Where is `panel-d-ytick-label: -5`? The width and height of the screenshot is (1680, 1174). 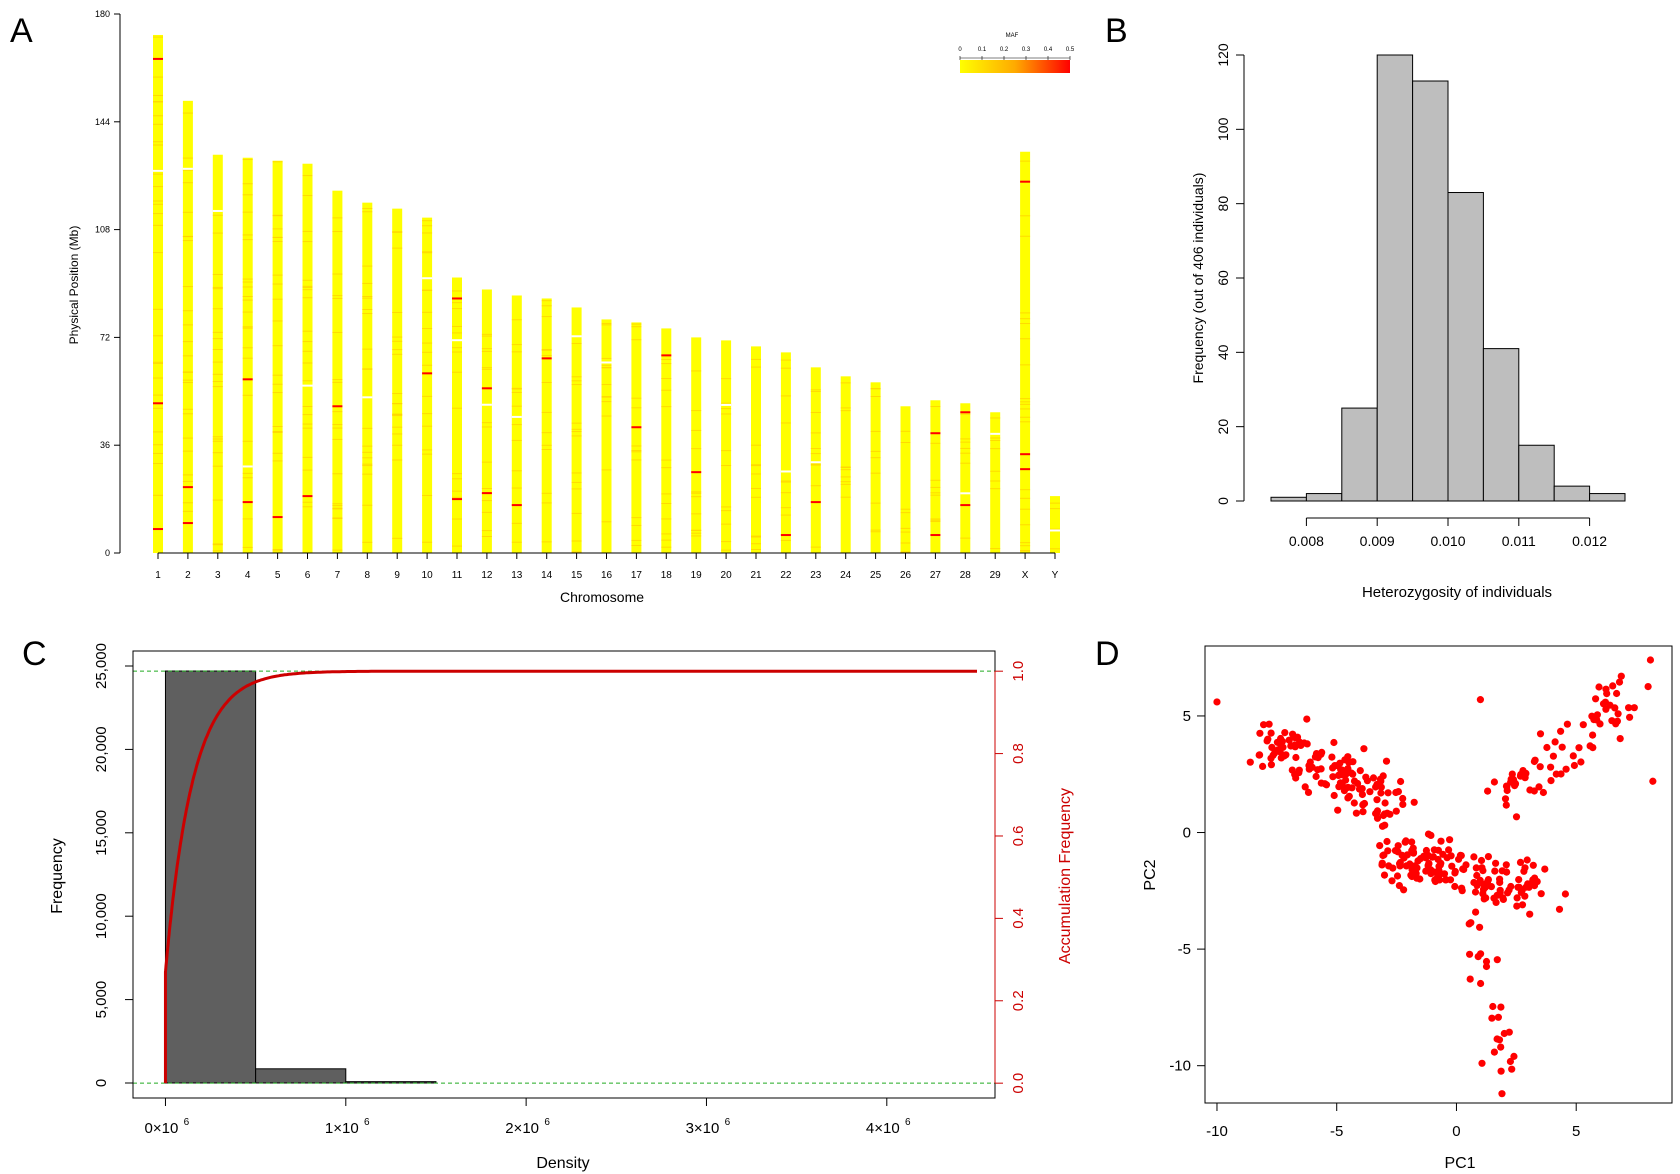 panel-d-ytick-label: -5 is located at coordinates (1184, 949).